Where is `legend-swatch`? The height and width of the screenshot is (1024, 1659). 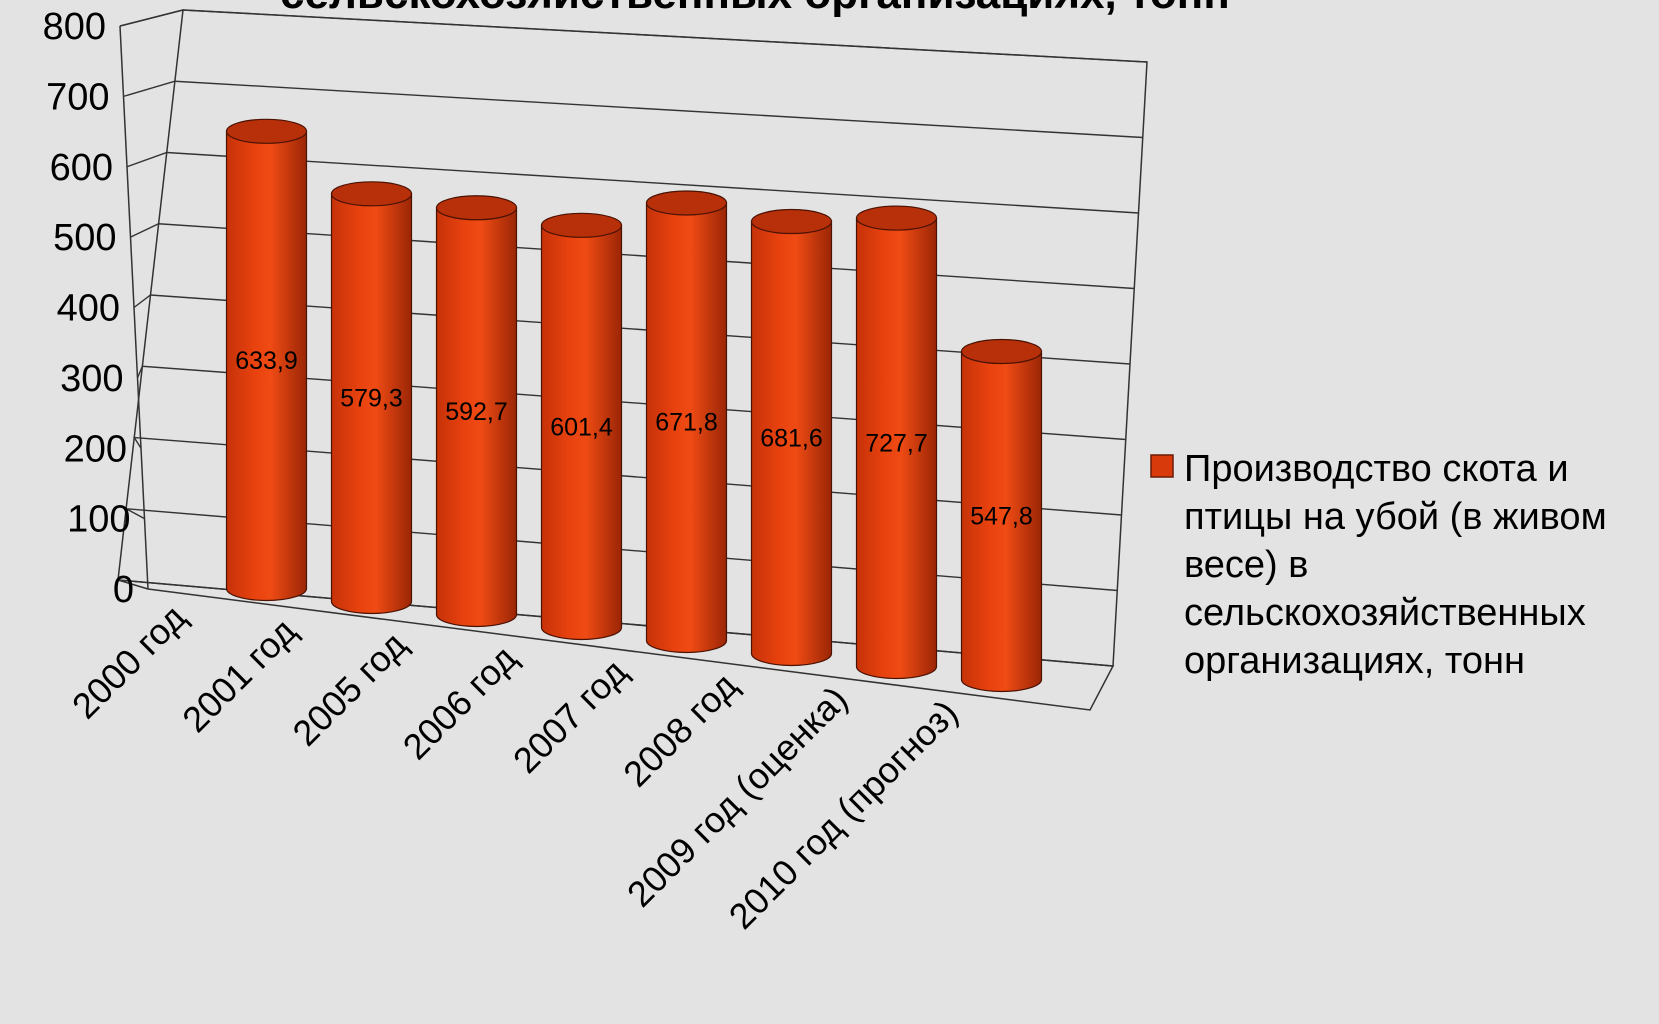 legend-swatch is located at coordinates (1162, 466).